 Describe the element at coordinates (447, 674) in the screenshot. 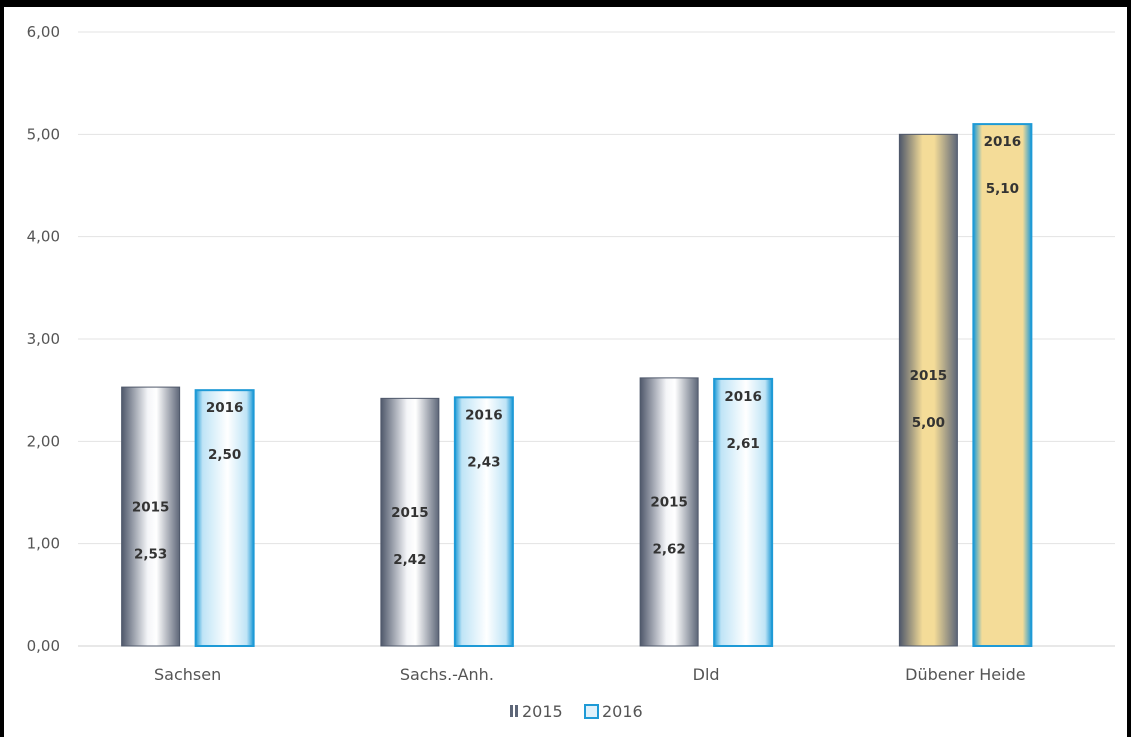

I see `x-category-label: Sachs.-Anh.` at that location.